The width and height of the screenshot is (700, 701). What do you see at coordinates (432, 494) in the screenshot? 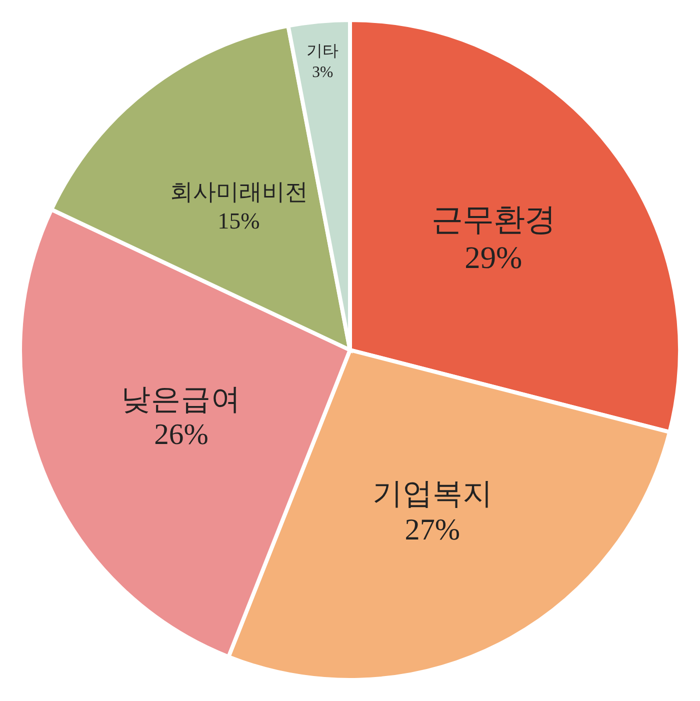
I see `slice-label: 기업복지` at bounding box center [432, 494].